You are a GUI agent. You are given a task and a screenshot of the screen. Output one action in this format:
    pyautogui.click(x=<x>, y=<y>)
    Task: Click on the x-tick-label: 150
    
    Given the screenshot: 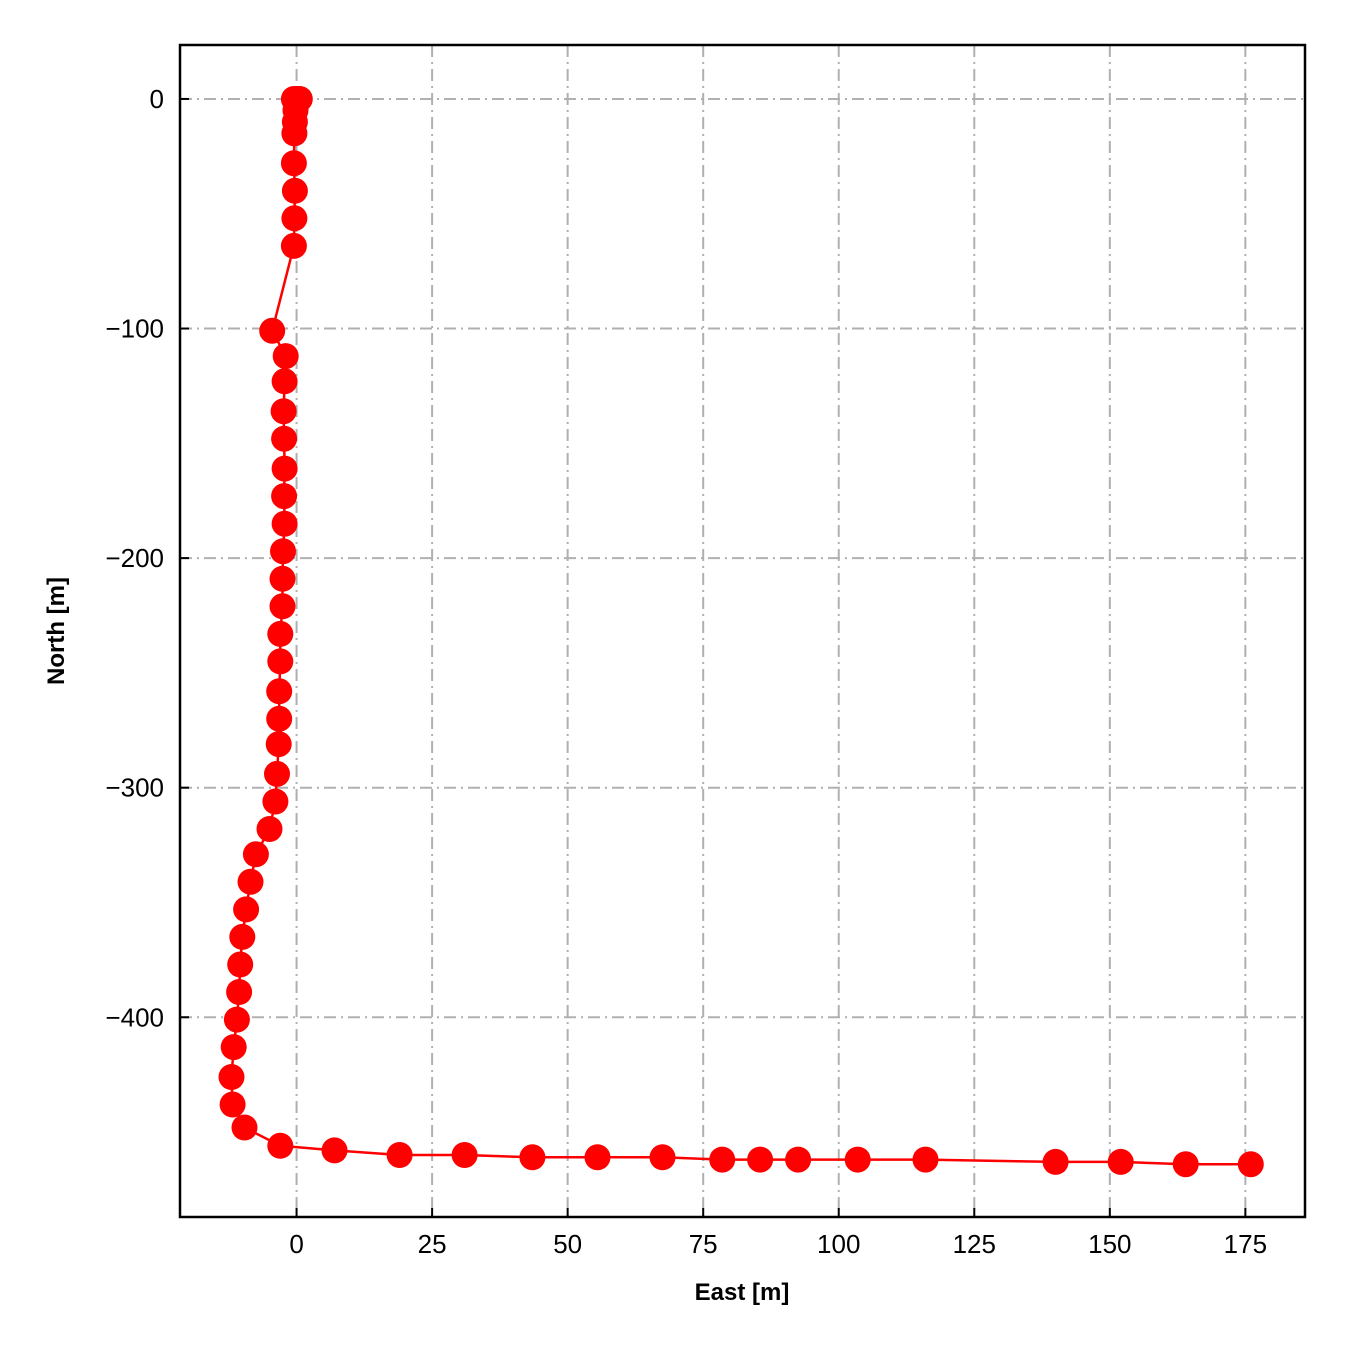 What is the action you would take?
    pyautogui.click(x=1109, y=1244)
    